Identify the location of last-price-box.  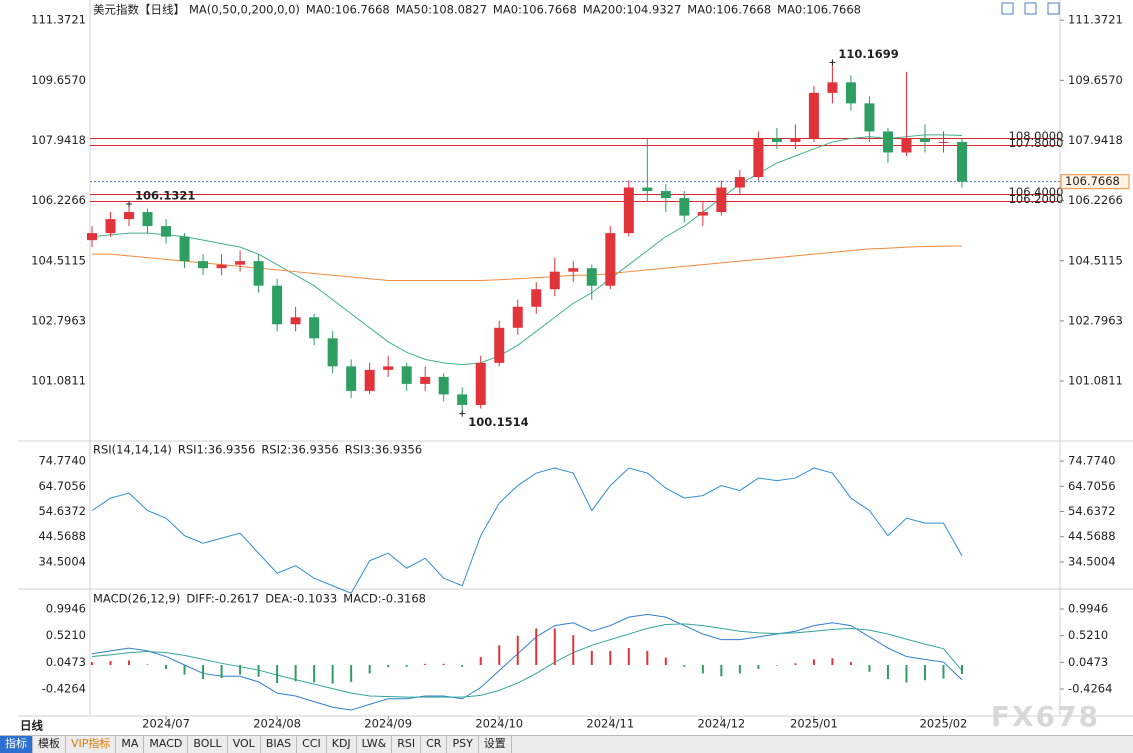
(1095, 182).